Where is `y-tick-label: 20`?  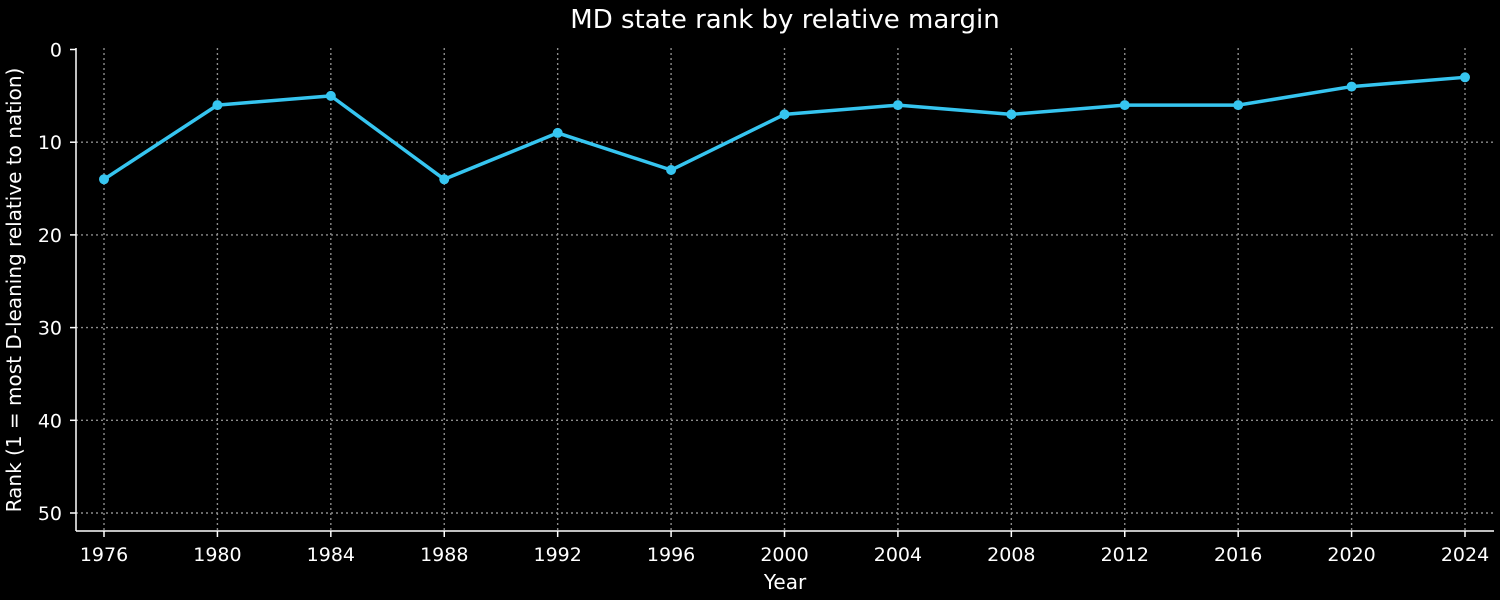 y-tick-label: 20 is located at coordinates (50, 236).